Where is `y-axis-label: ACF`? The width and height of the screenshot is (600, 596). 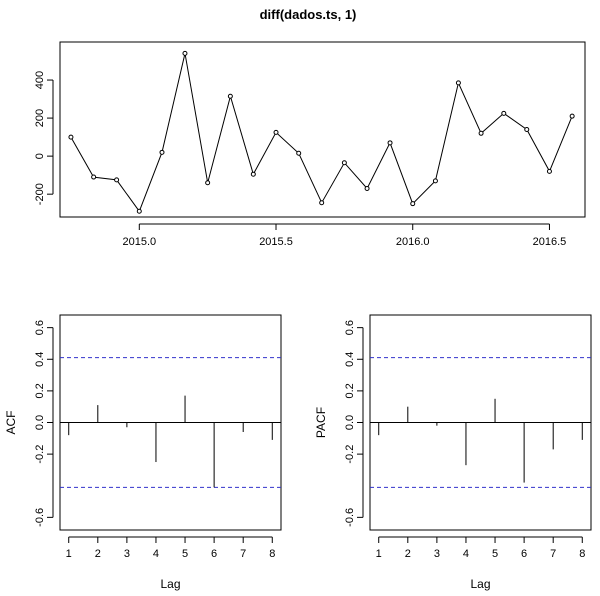 y-axis-label: ACF is located at coordinates (11, 423).